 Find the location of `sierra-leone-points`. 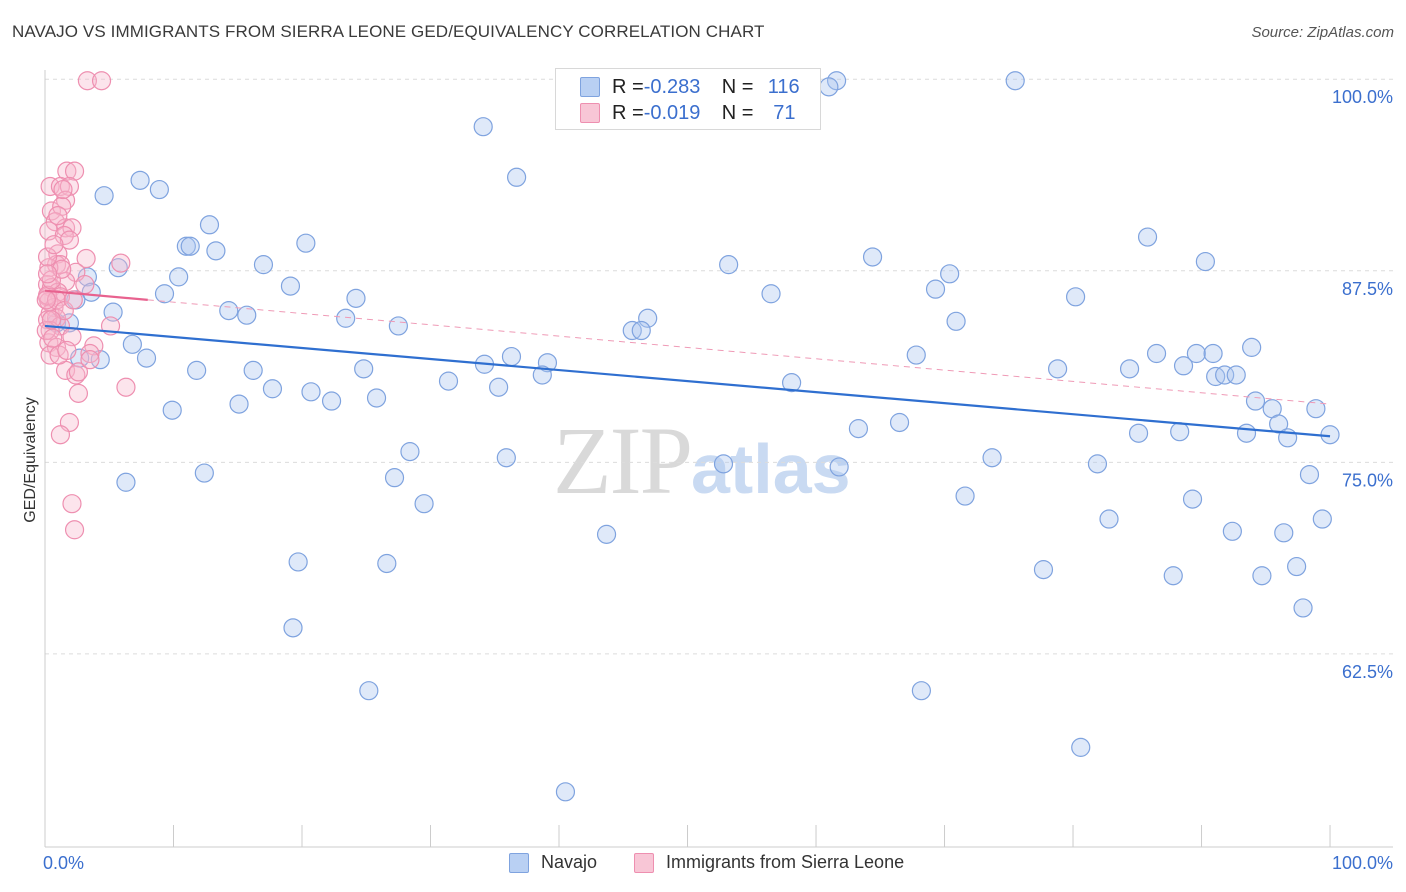

sierra-leone-points is located at coordinates (86, 305).